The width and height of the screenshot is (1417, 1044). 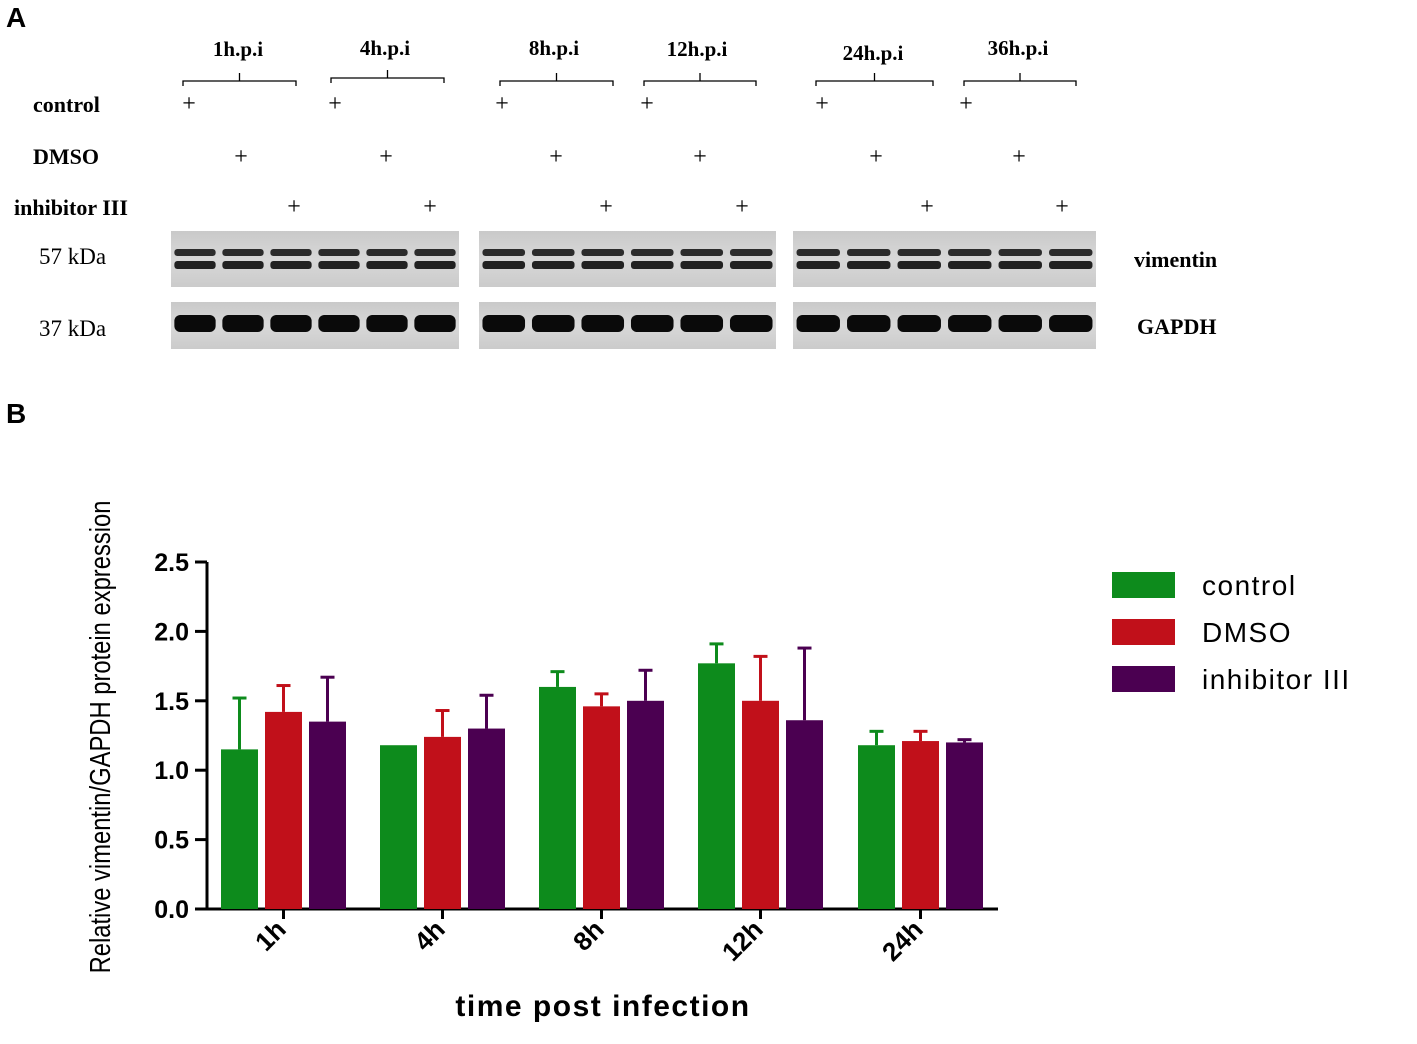 What do you see at coordinates (72, 256) in the screenshot?
I see `band-size-57kda: 57 kDa` at bounding box center [72, 256].